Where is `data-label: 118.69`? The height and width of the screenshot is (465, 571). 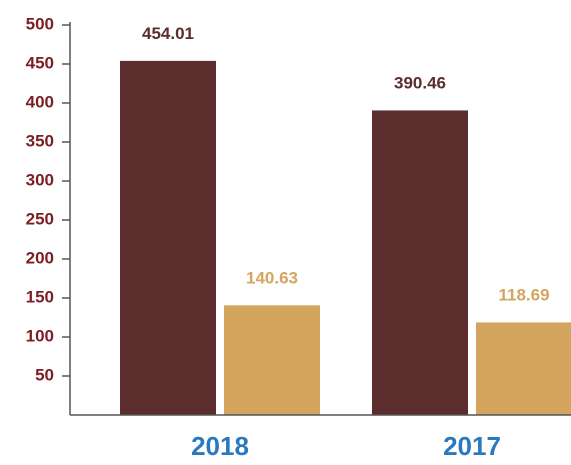 data-label: 118.69 is located at coordinates (523, 294).